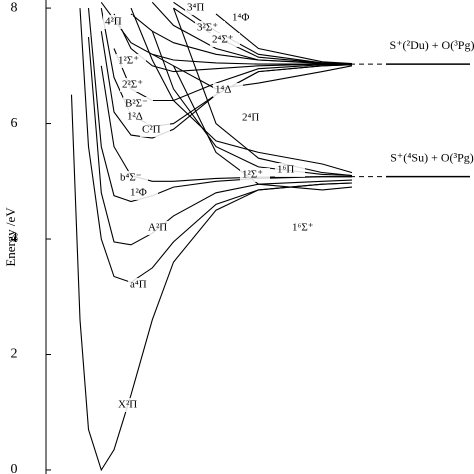 The image size is (474, 474). I want to click on curve-label: 3²Σ⁺, so click(207, 28).